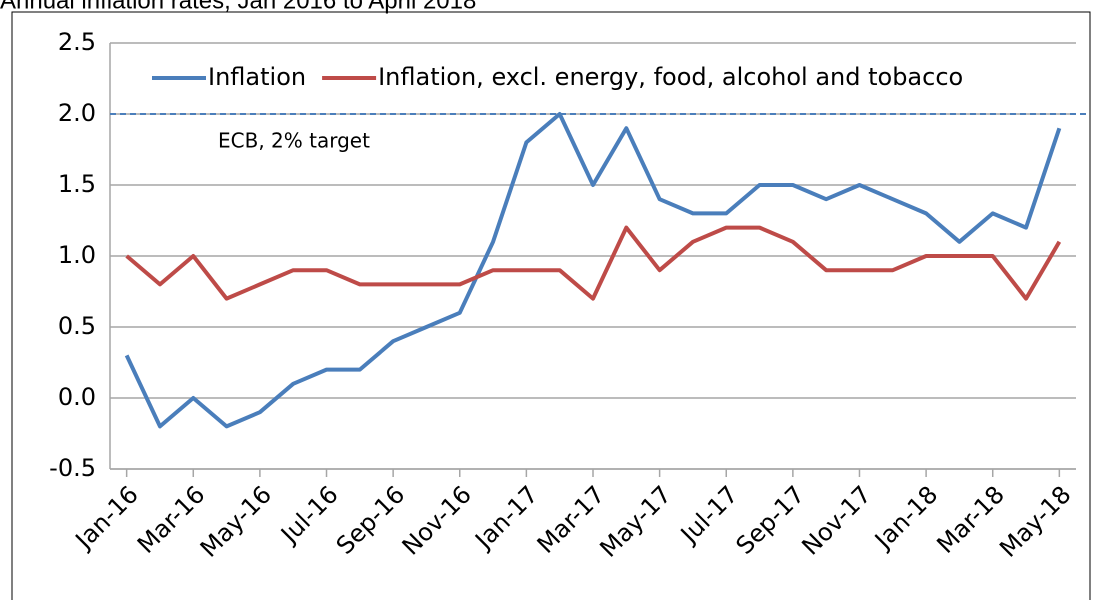  Describe the element at coordinates (106, 517) in the screenshot. I see `x-tick-label: Jan-16` at that location.